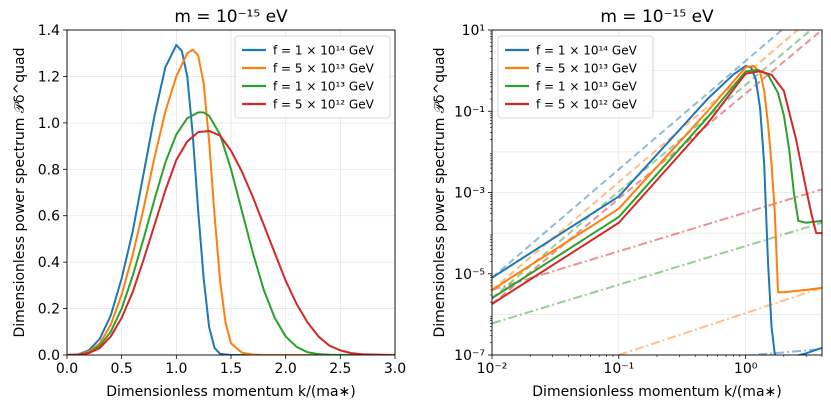 This screenshot has height=408, width=831. I want to click on y-tick-label: 1.0, so click(49, 124).